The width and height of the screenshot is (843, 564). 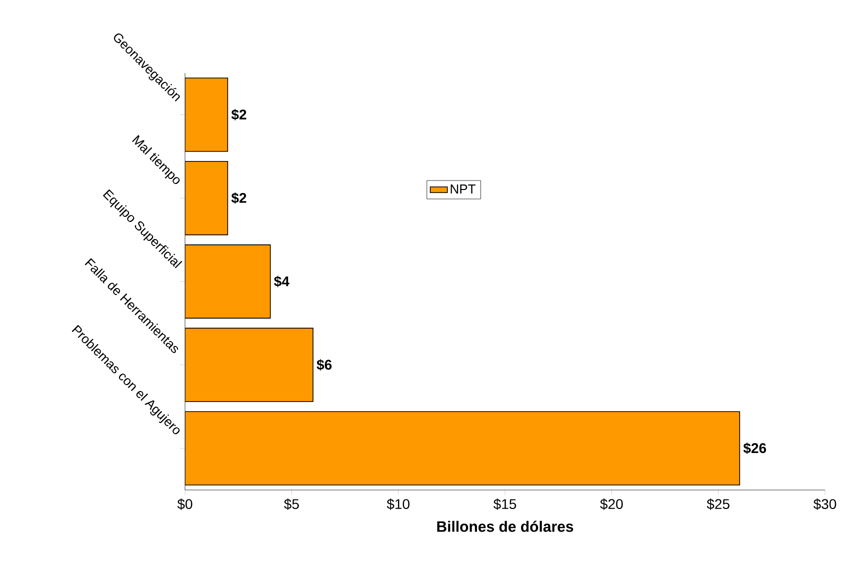 What do you see at coordinates (282, 282) in the screenshot?
I see `data-label: $4` at bounding box center [282, 282].